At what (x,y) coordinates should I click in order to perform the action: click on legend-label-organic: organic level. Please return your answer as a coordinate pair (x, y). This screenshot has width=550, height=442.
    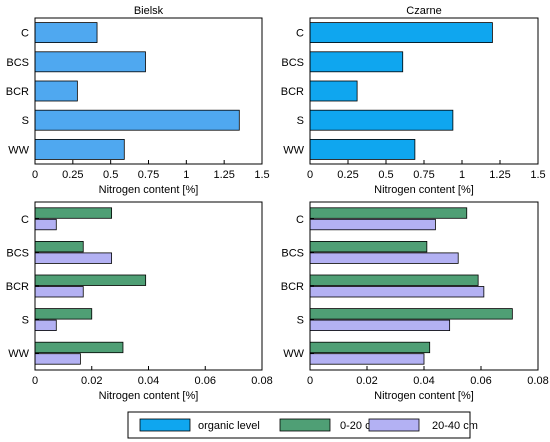
    Looking at the image, I should click on (229, 426).